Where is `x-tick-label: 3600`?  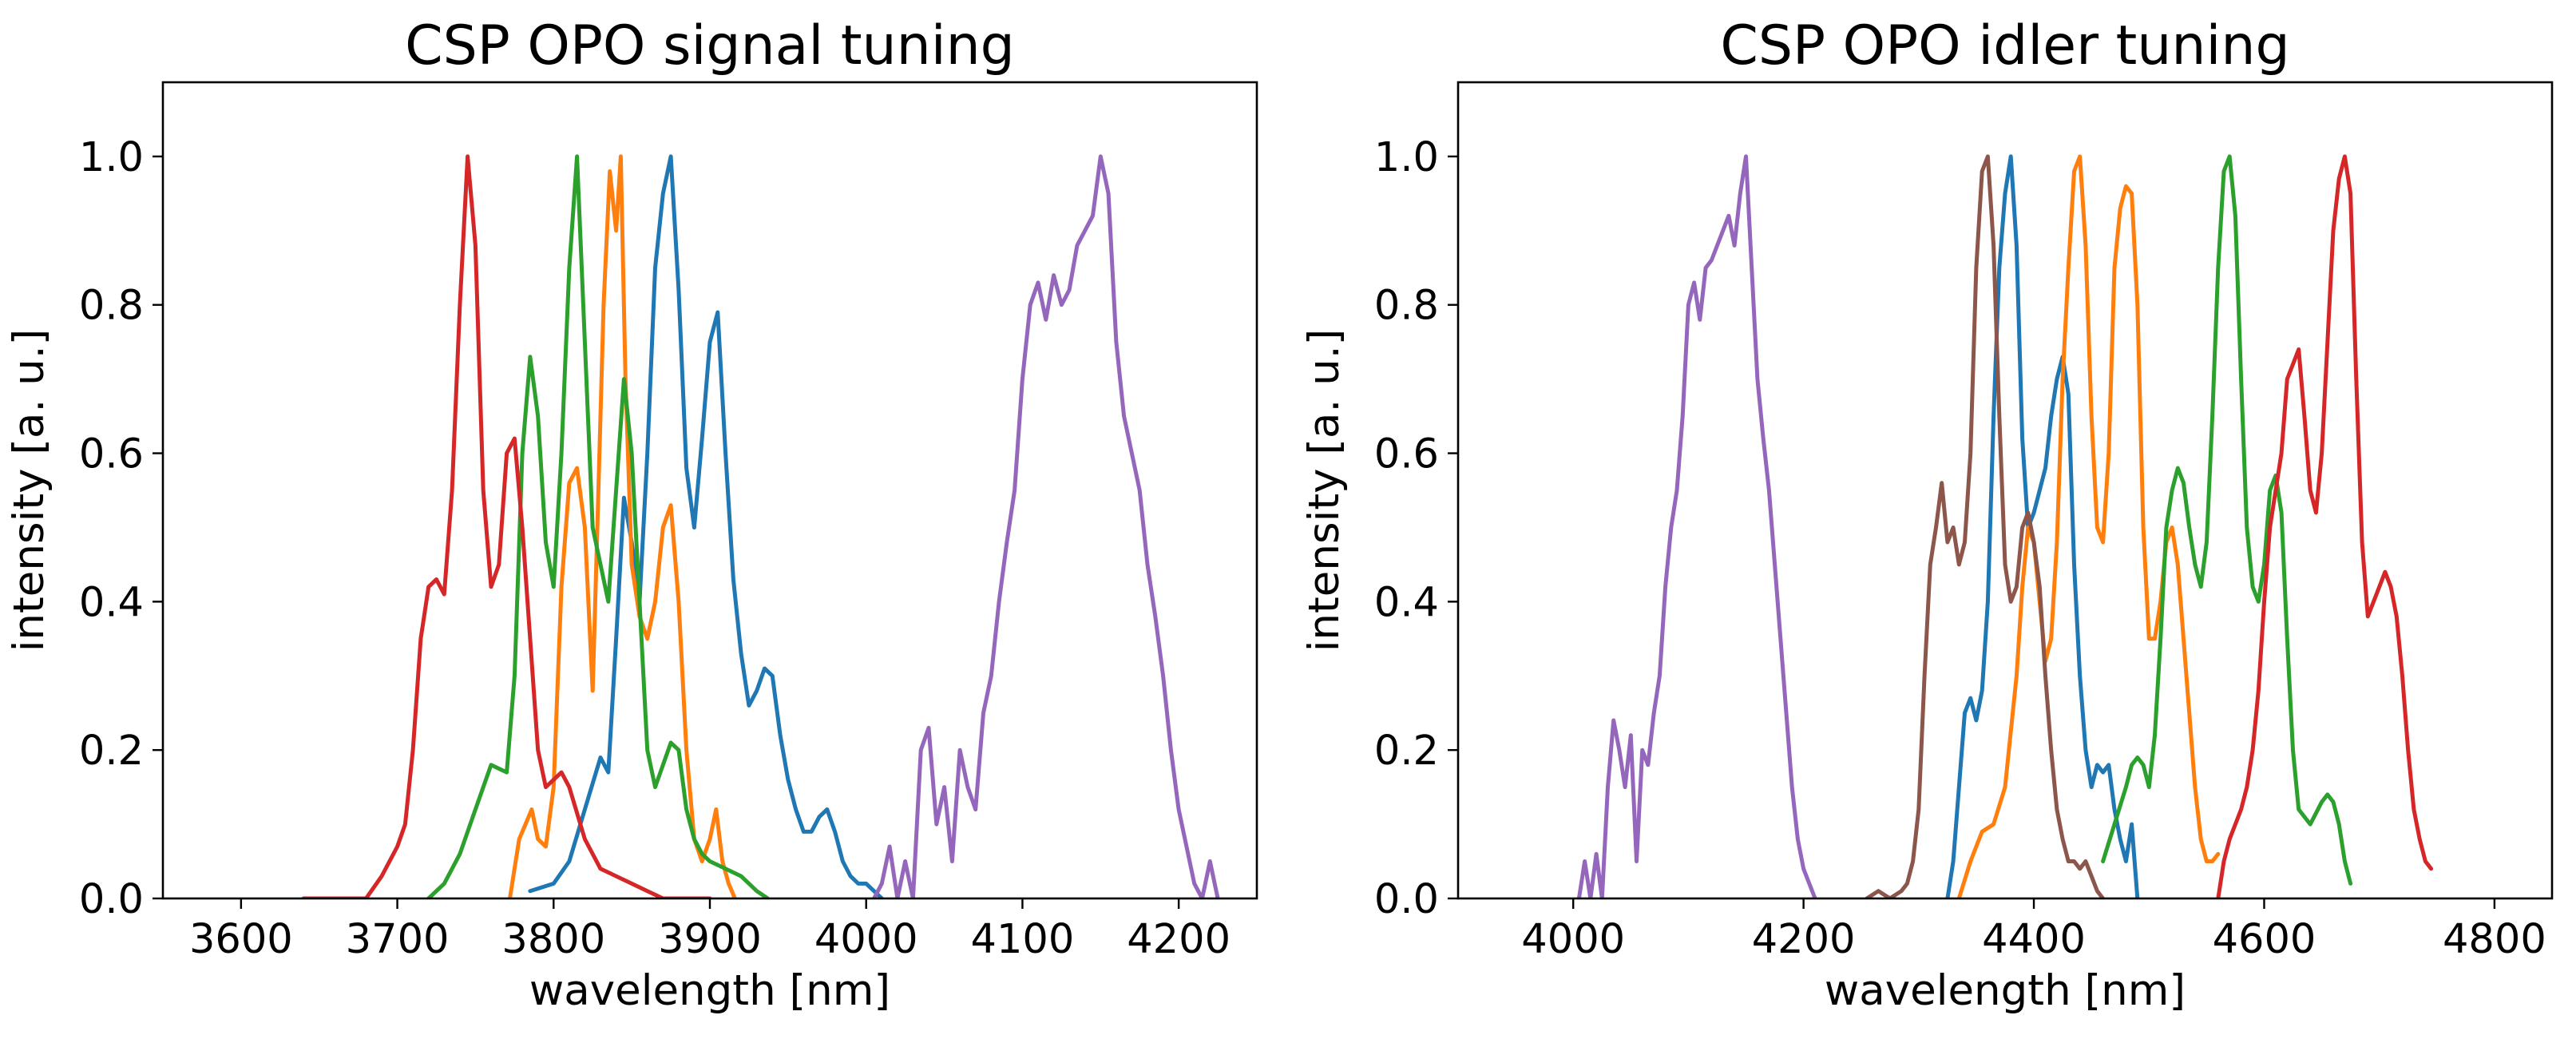 x-tick-label: 3600 is located at coordinates (241, 939).